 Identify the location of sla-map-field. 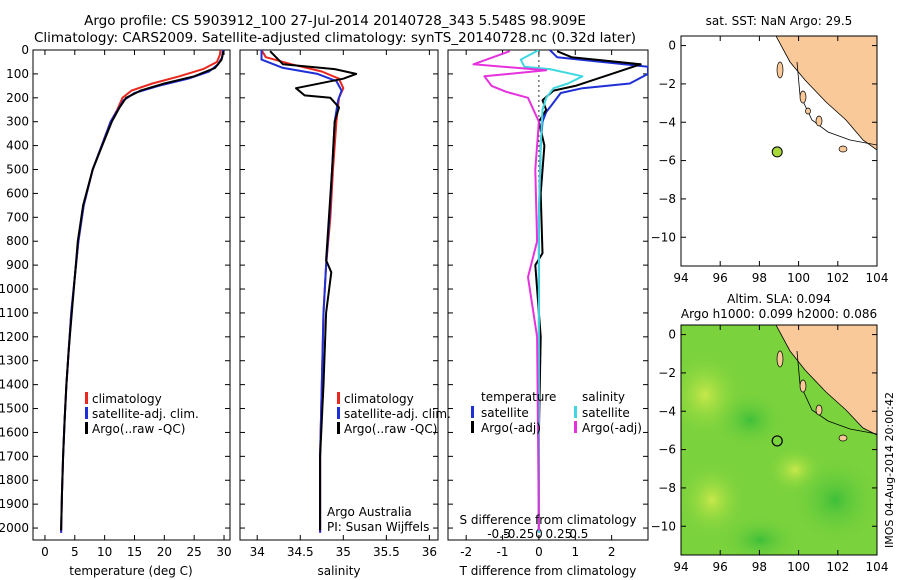
(779, 440).